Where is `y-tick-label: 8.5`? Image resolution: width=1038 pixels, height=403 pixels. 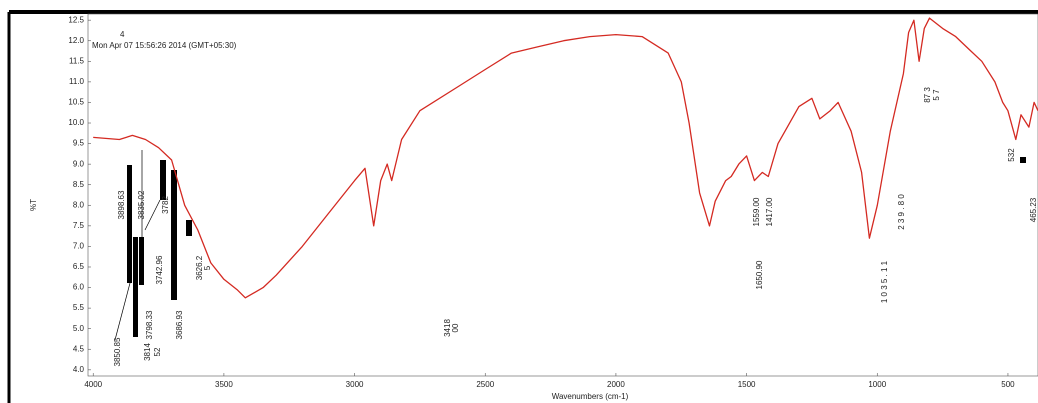 y-tick-label: 8.5 is located at coordinates (79, 184).